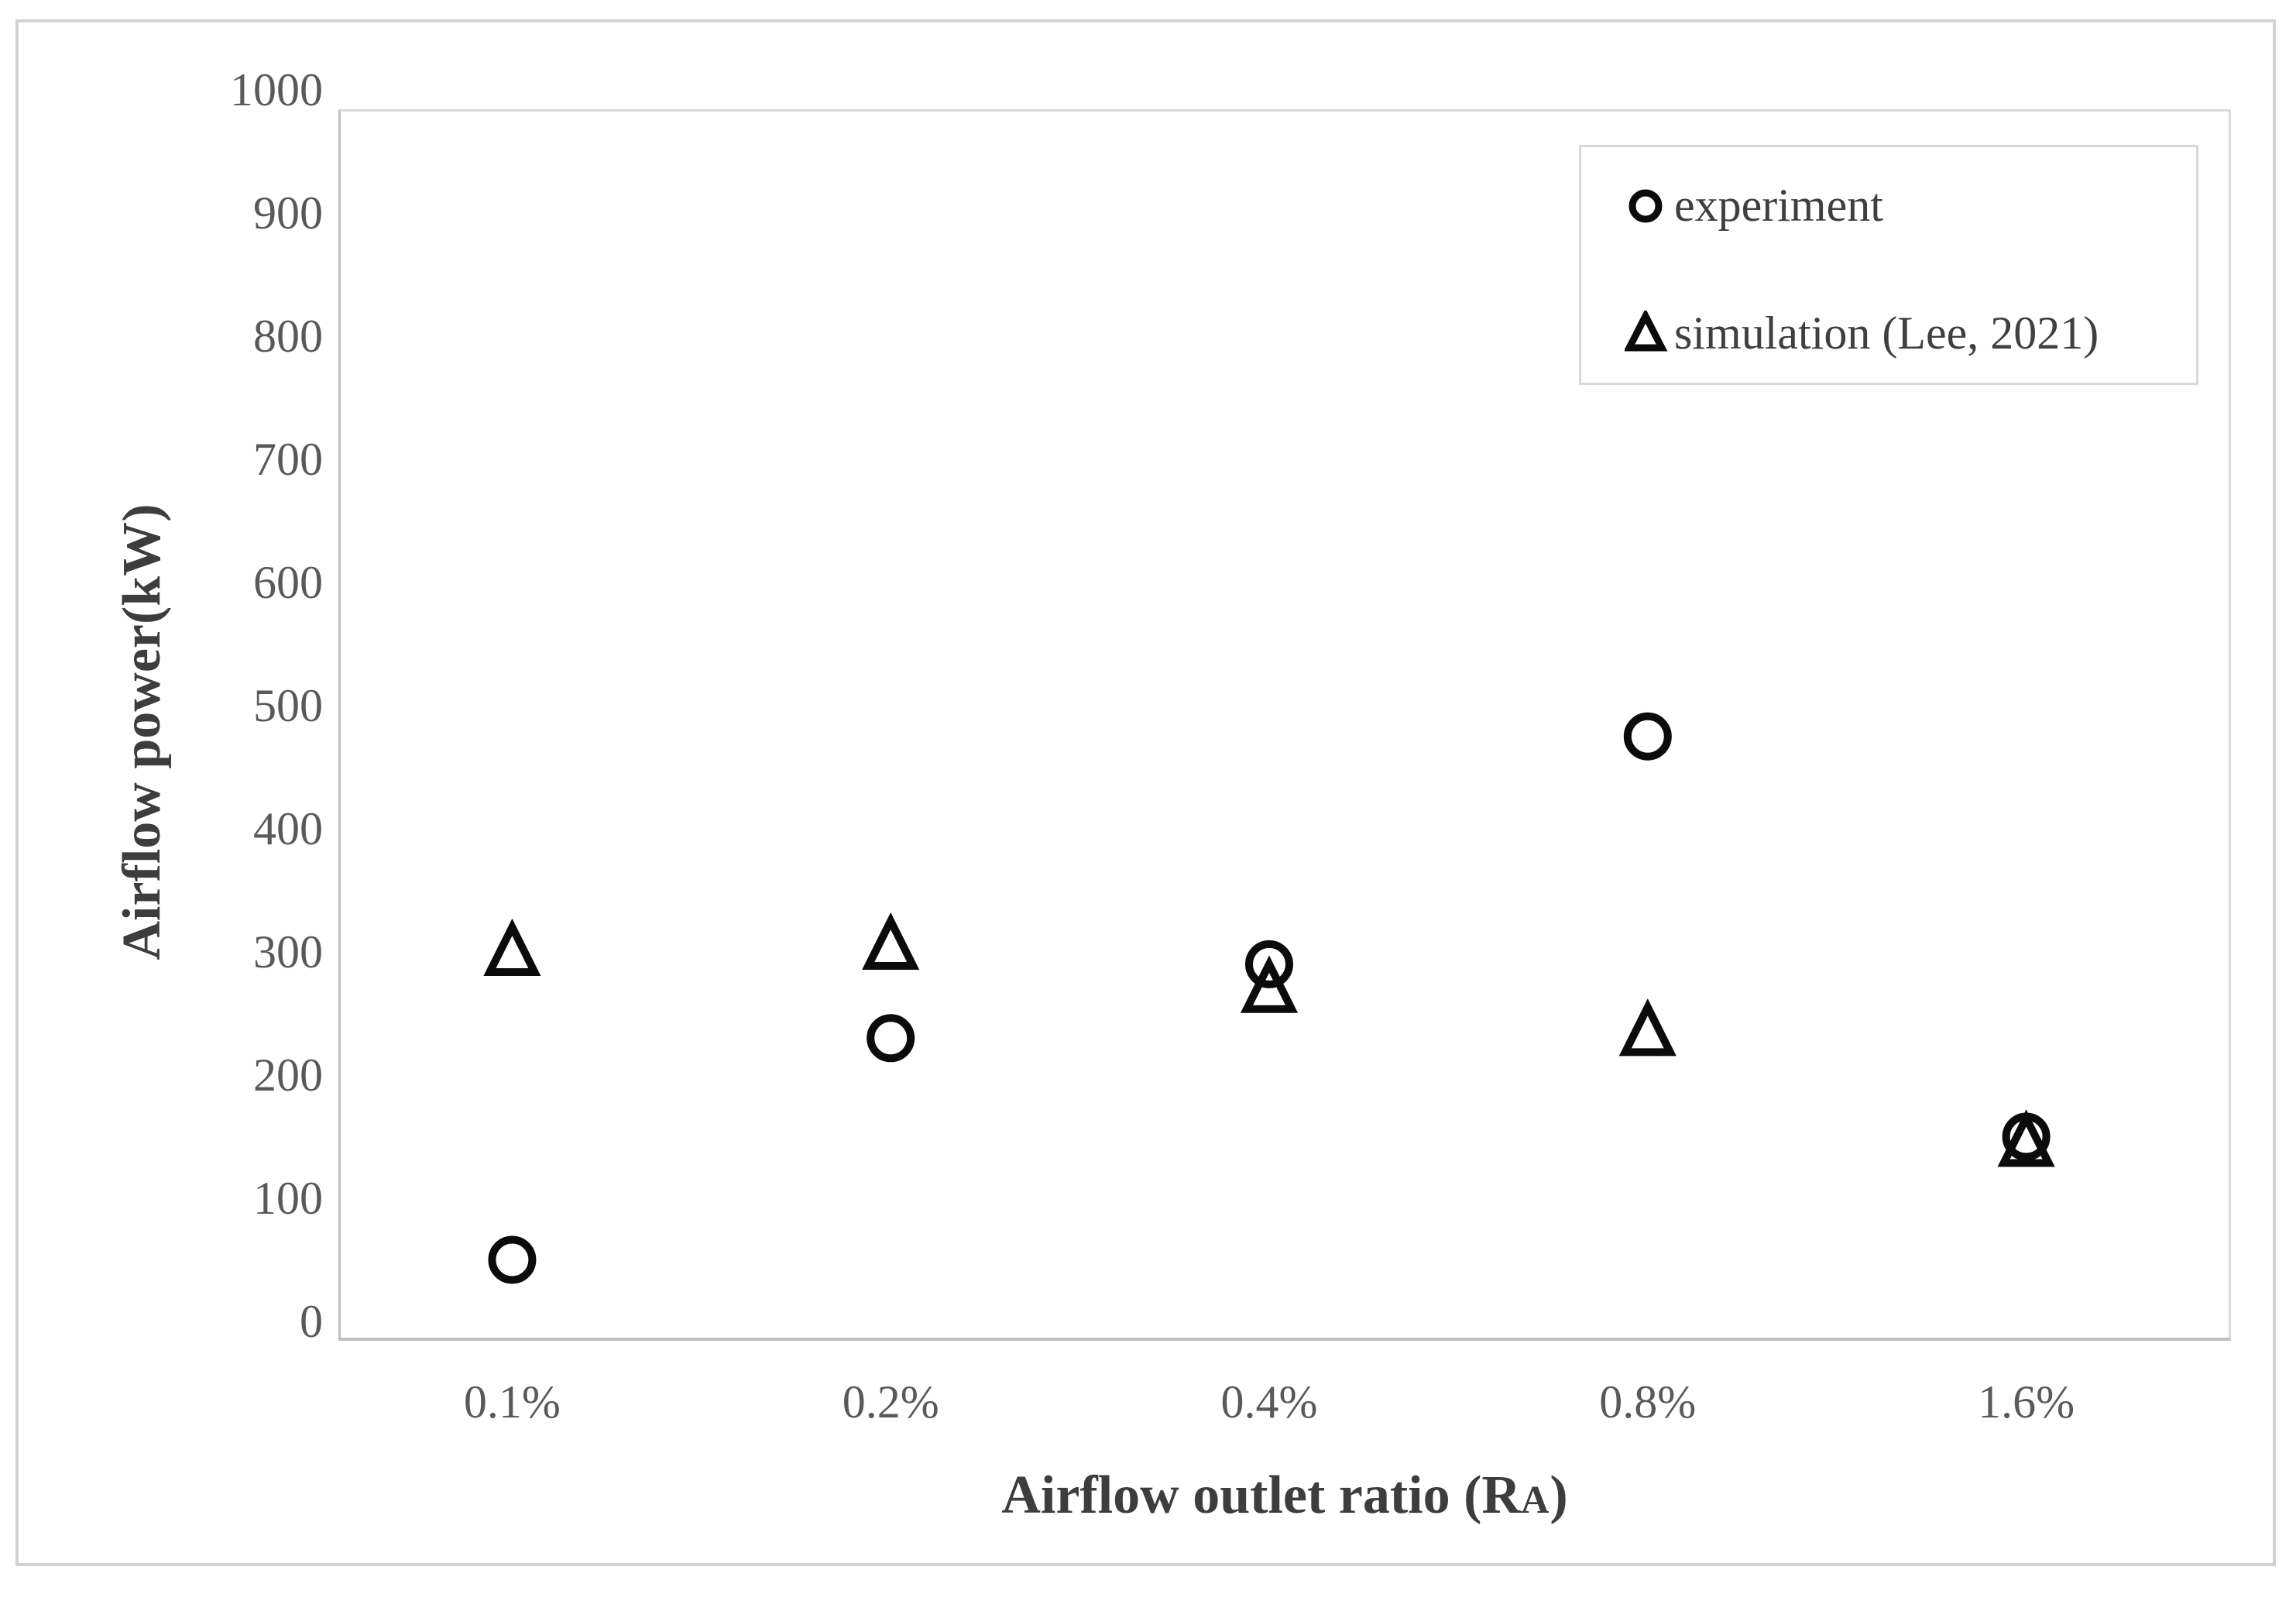  I want to click on x-tick-label: 0.2%, so click(891, 1402).